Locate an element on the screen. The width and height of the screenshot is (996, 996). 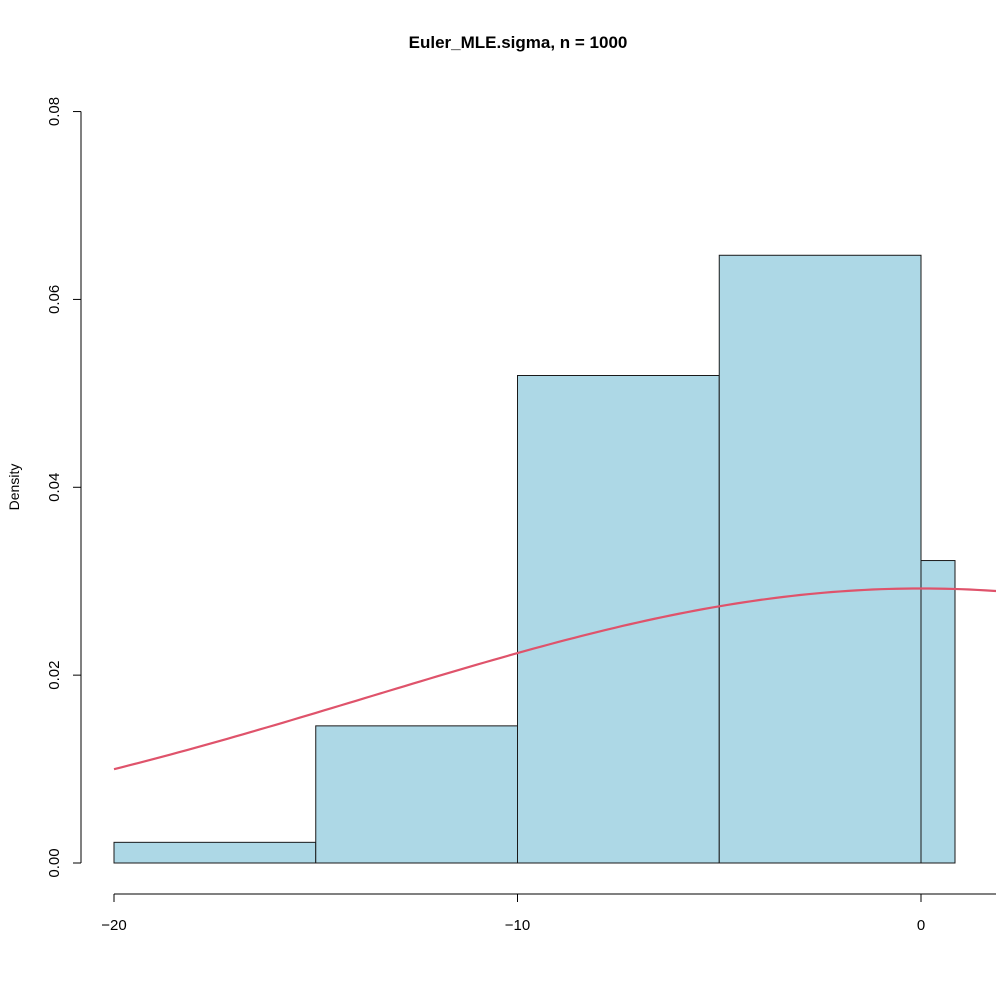
y-tick-label-3: 0.04 is located at coordinates (54, 487).